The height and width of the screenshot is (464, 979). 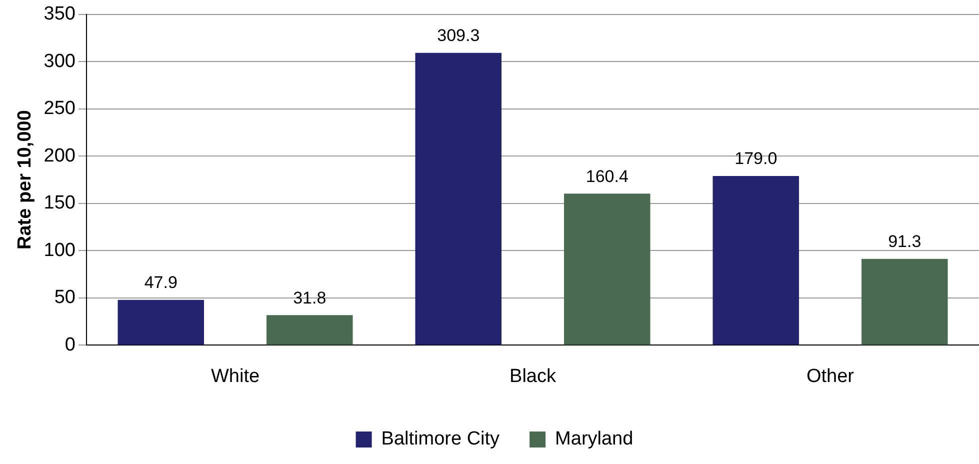 I want to click on y-tick-label: 150, so click(x=60, y=203).